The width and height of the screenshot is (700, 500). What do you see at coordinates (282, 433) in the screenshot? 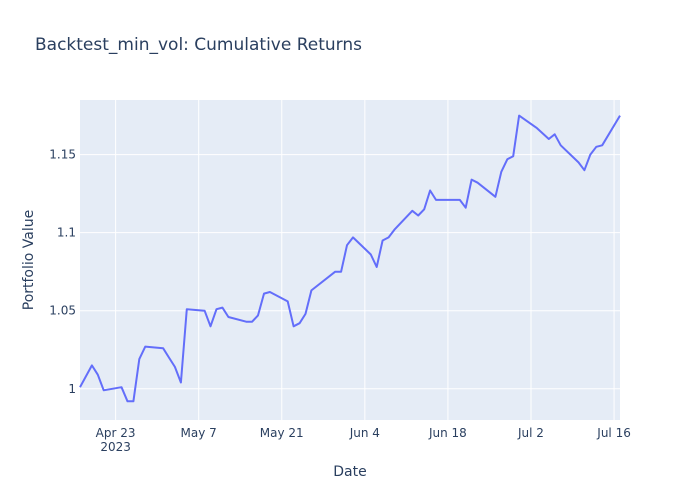
I see `x-tick-label: May 21` at bounding box center [282, 433].